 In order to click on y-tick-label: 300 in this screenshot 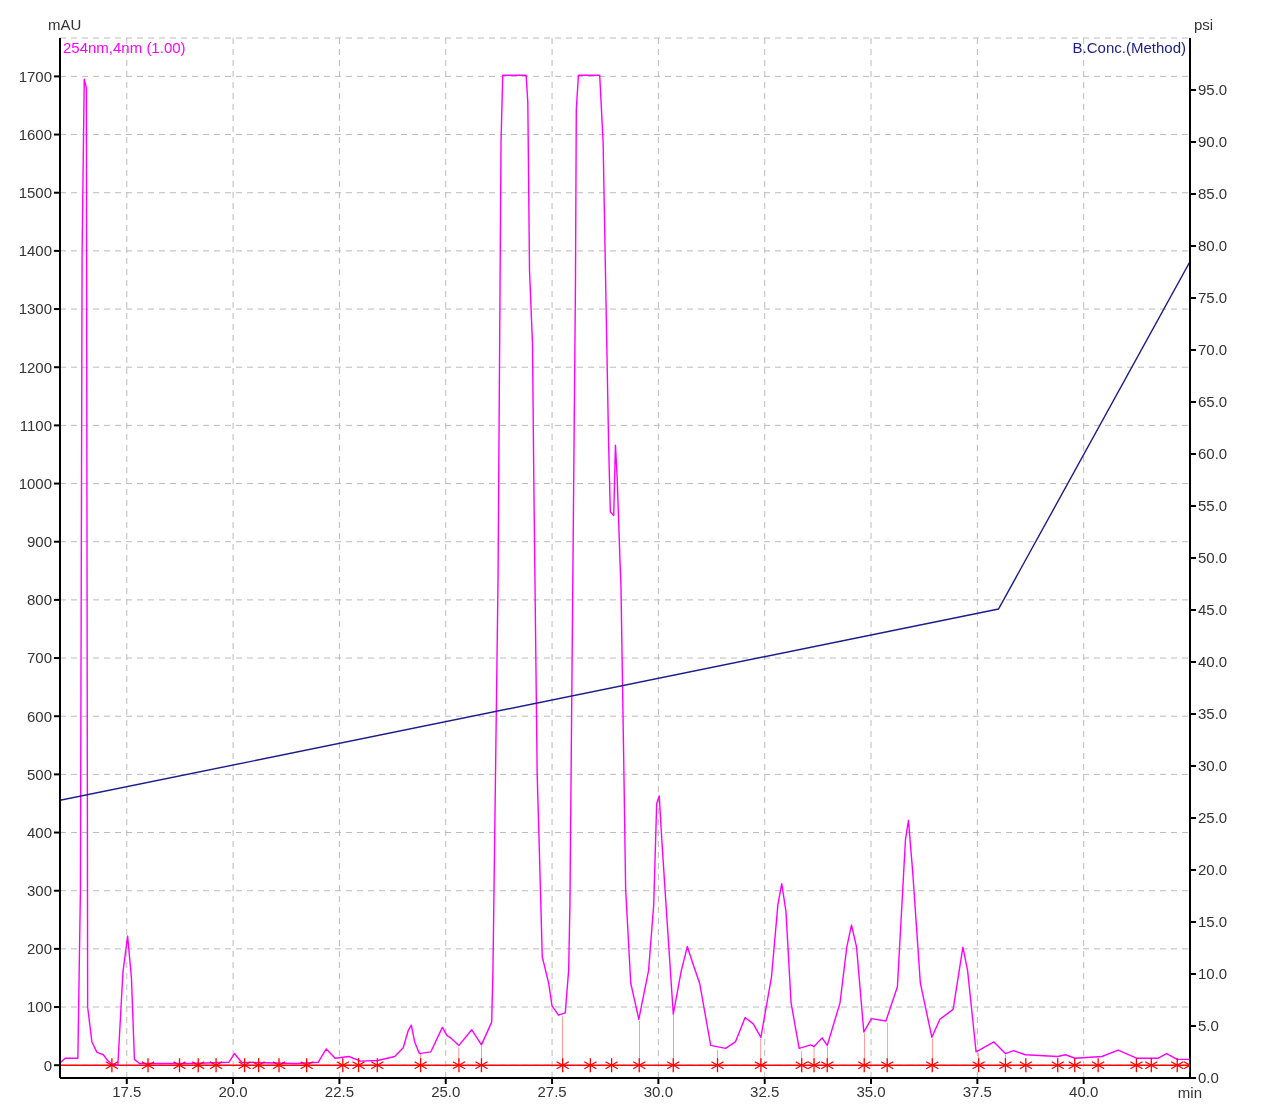, I will do `click(39, 891)`.